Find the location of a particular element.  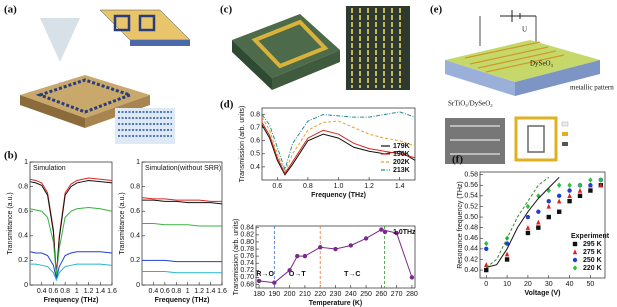

diagram-label: U is located at coordinates (524, 30).